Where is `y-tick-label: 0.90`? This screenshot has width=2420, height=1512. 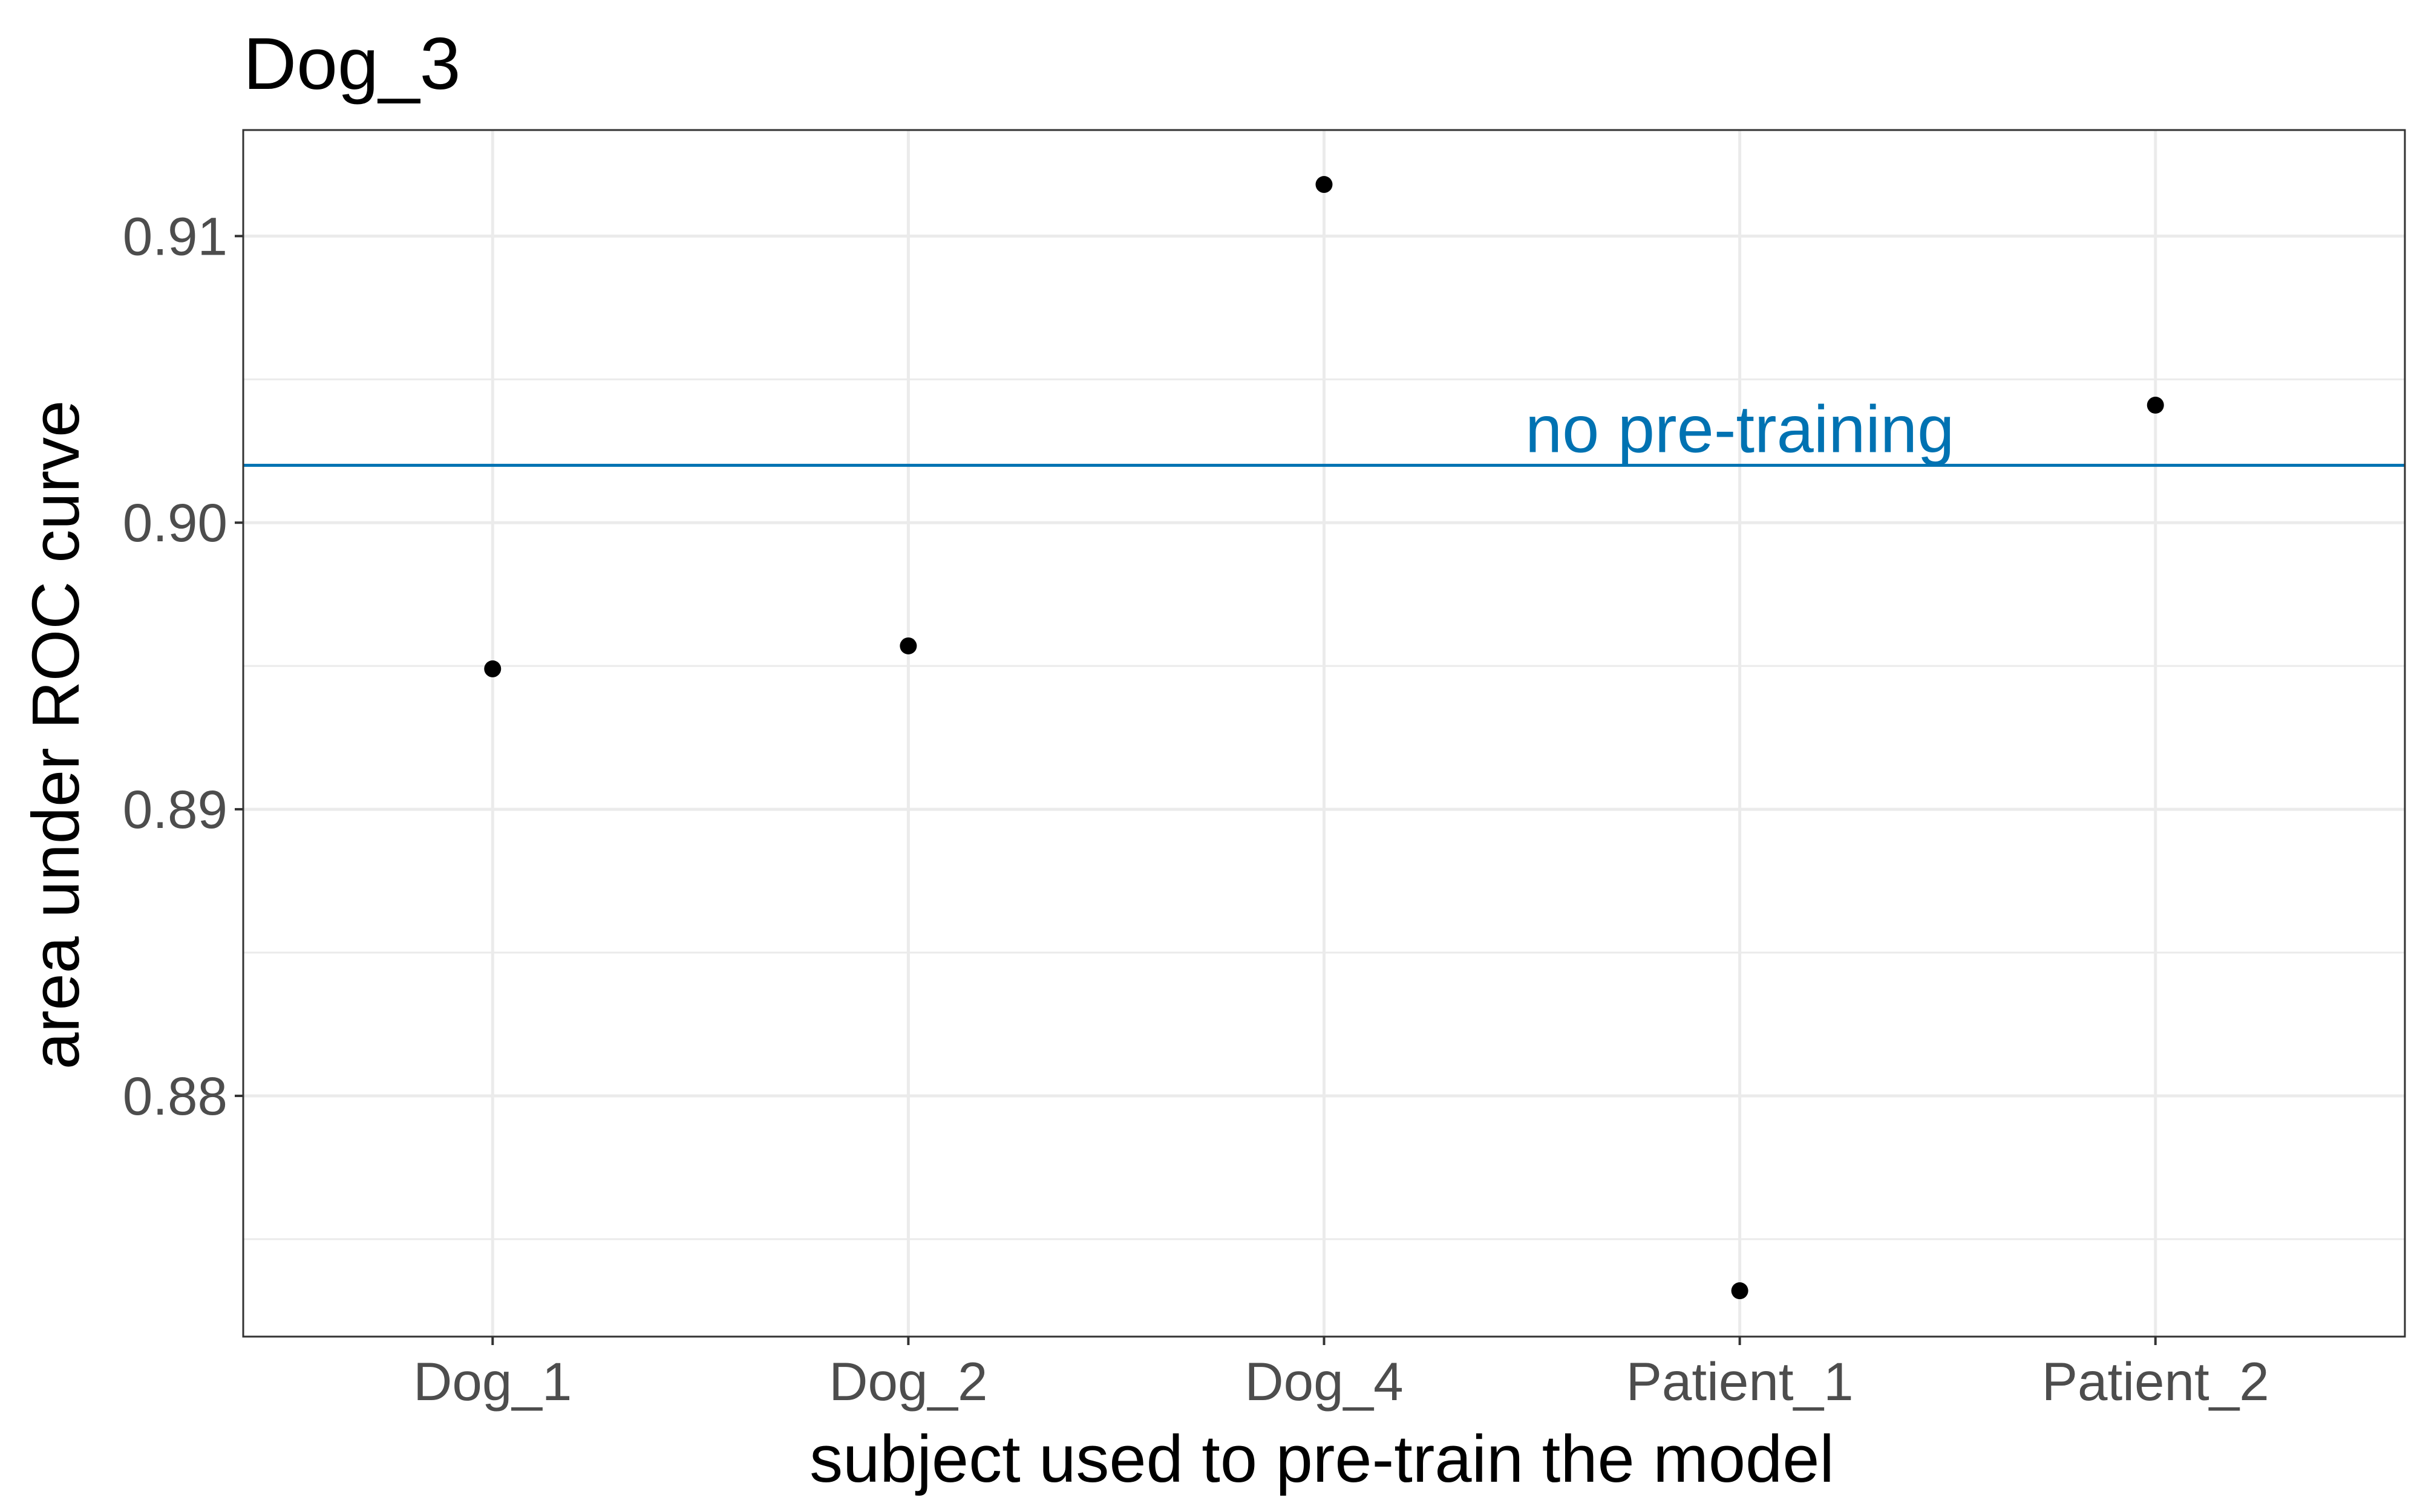 y-tick-label: 0.90 is located at coordinates (175, 522).